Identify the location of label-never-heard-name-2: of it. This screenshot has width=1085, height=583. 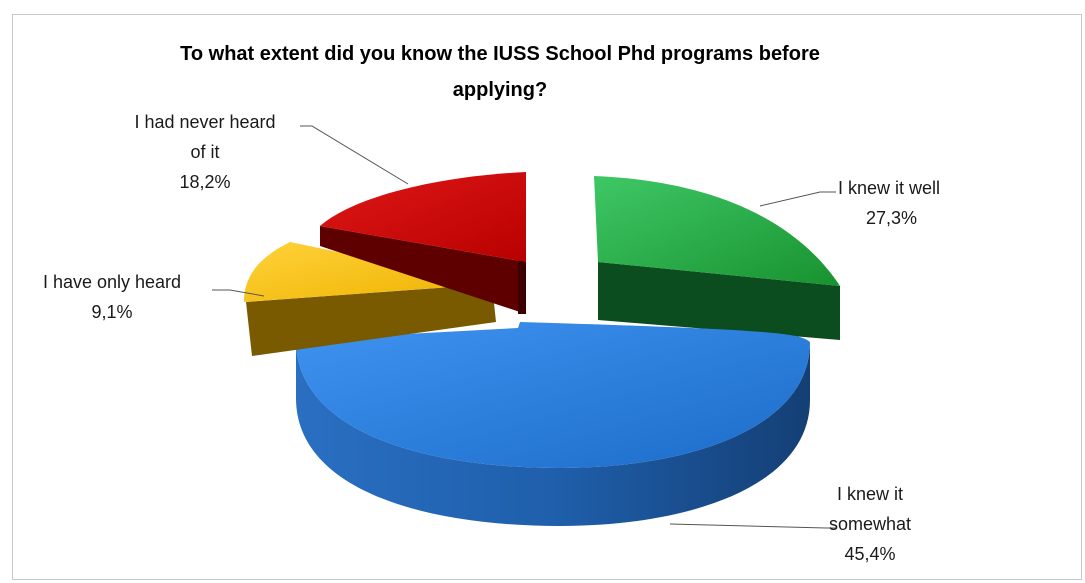
(204, 152).